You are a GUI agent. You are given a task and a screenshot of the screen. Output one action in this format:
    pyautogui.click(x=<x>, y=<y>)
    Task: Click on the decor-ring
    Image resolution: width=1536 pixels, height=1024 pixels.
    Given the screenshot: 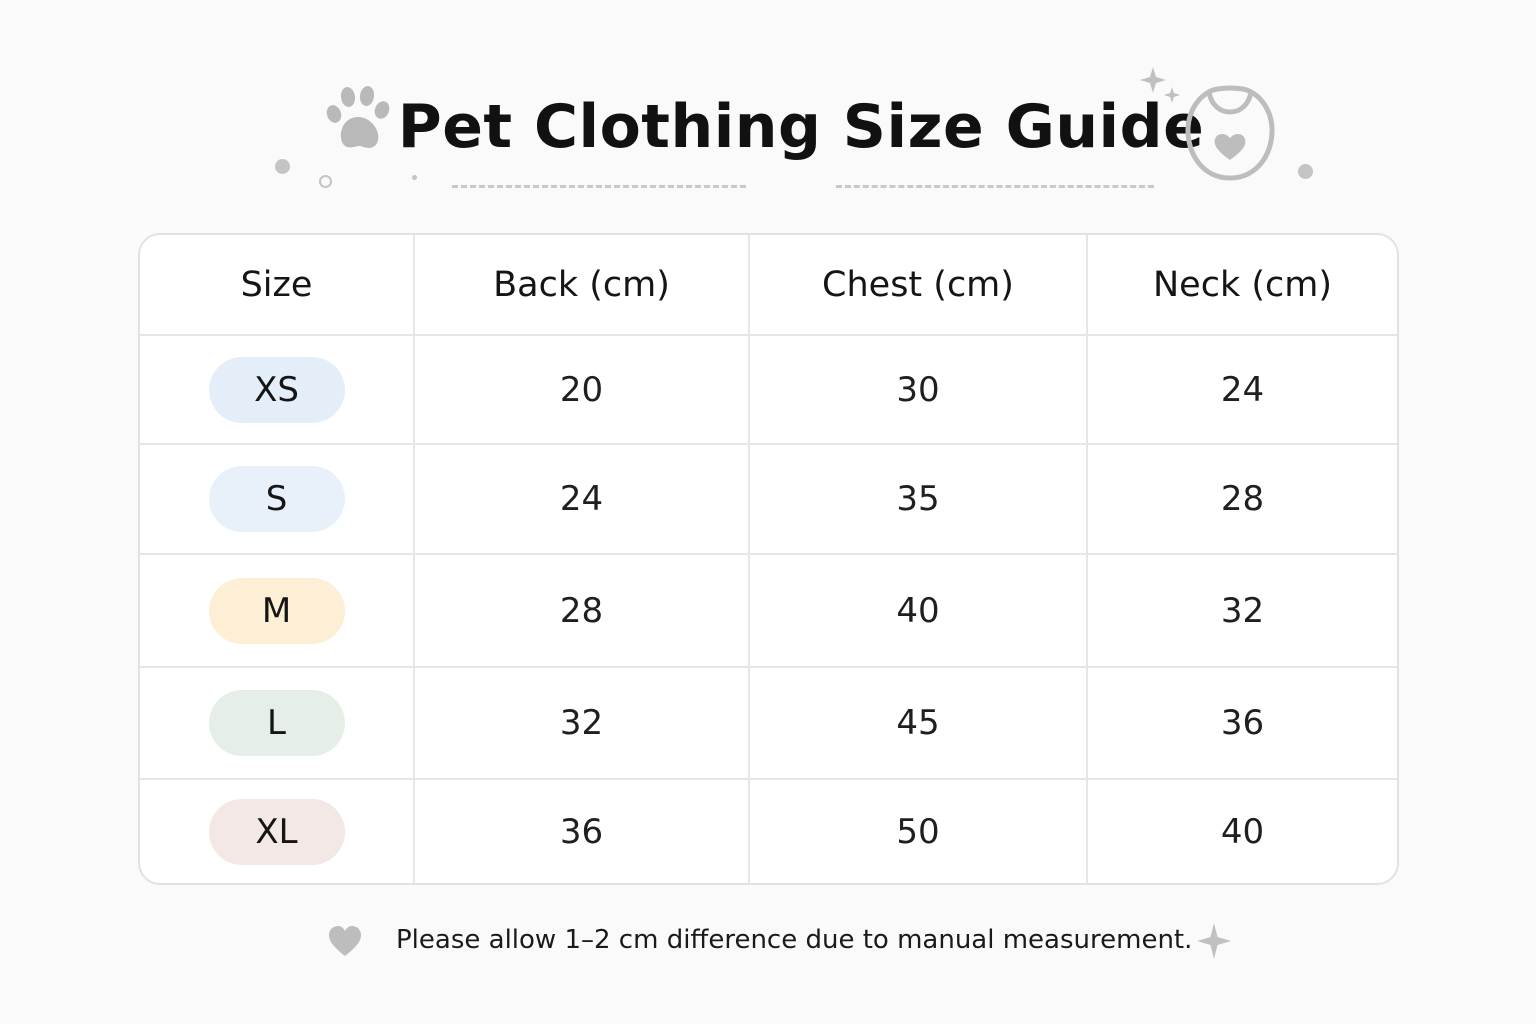 What is the action you would take?
    pyautogui.click(x=325, y=181)
    